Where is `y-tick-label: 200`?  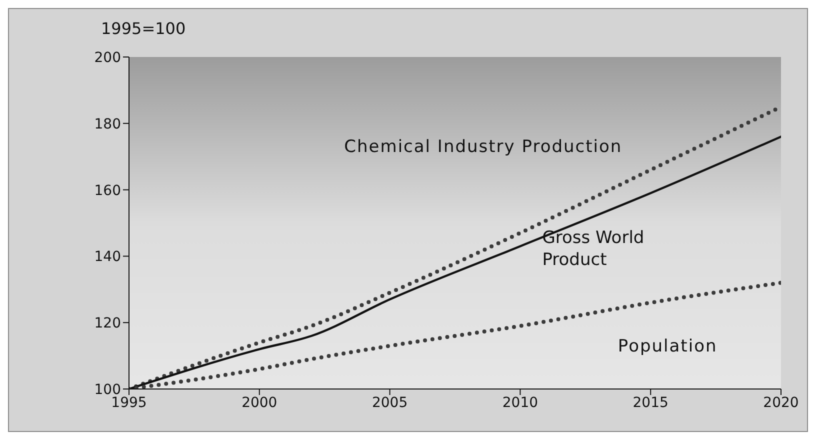
y-tick-label: 200 is located at coordinates (107, 58).